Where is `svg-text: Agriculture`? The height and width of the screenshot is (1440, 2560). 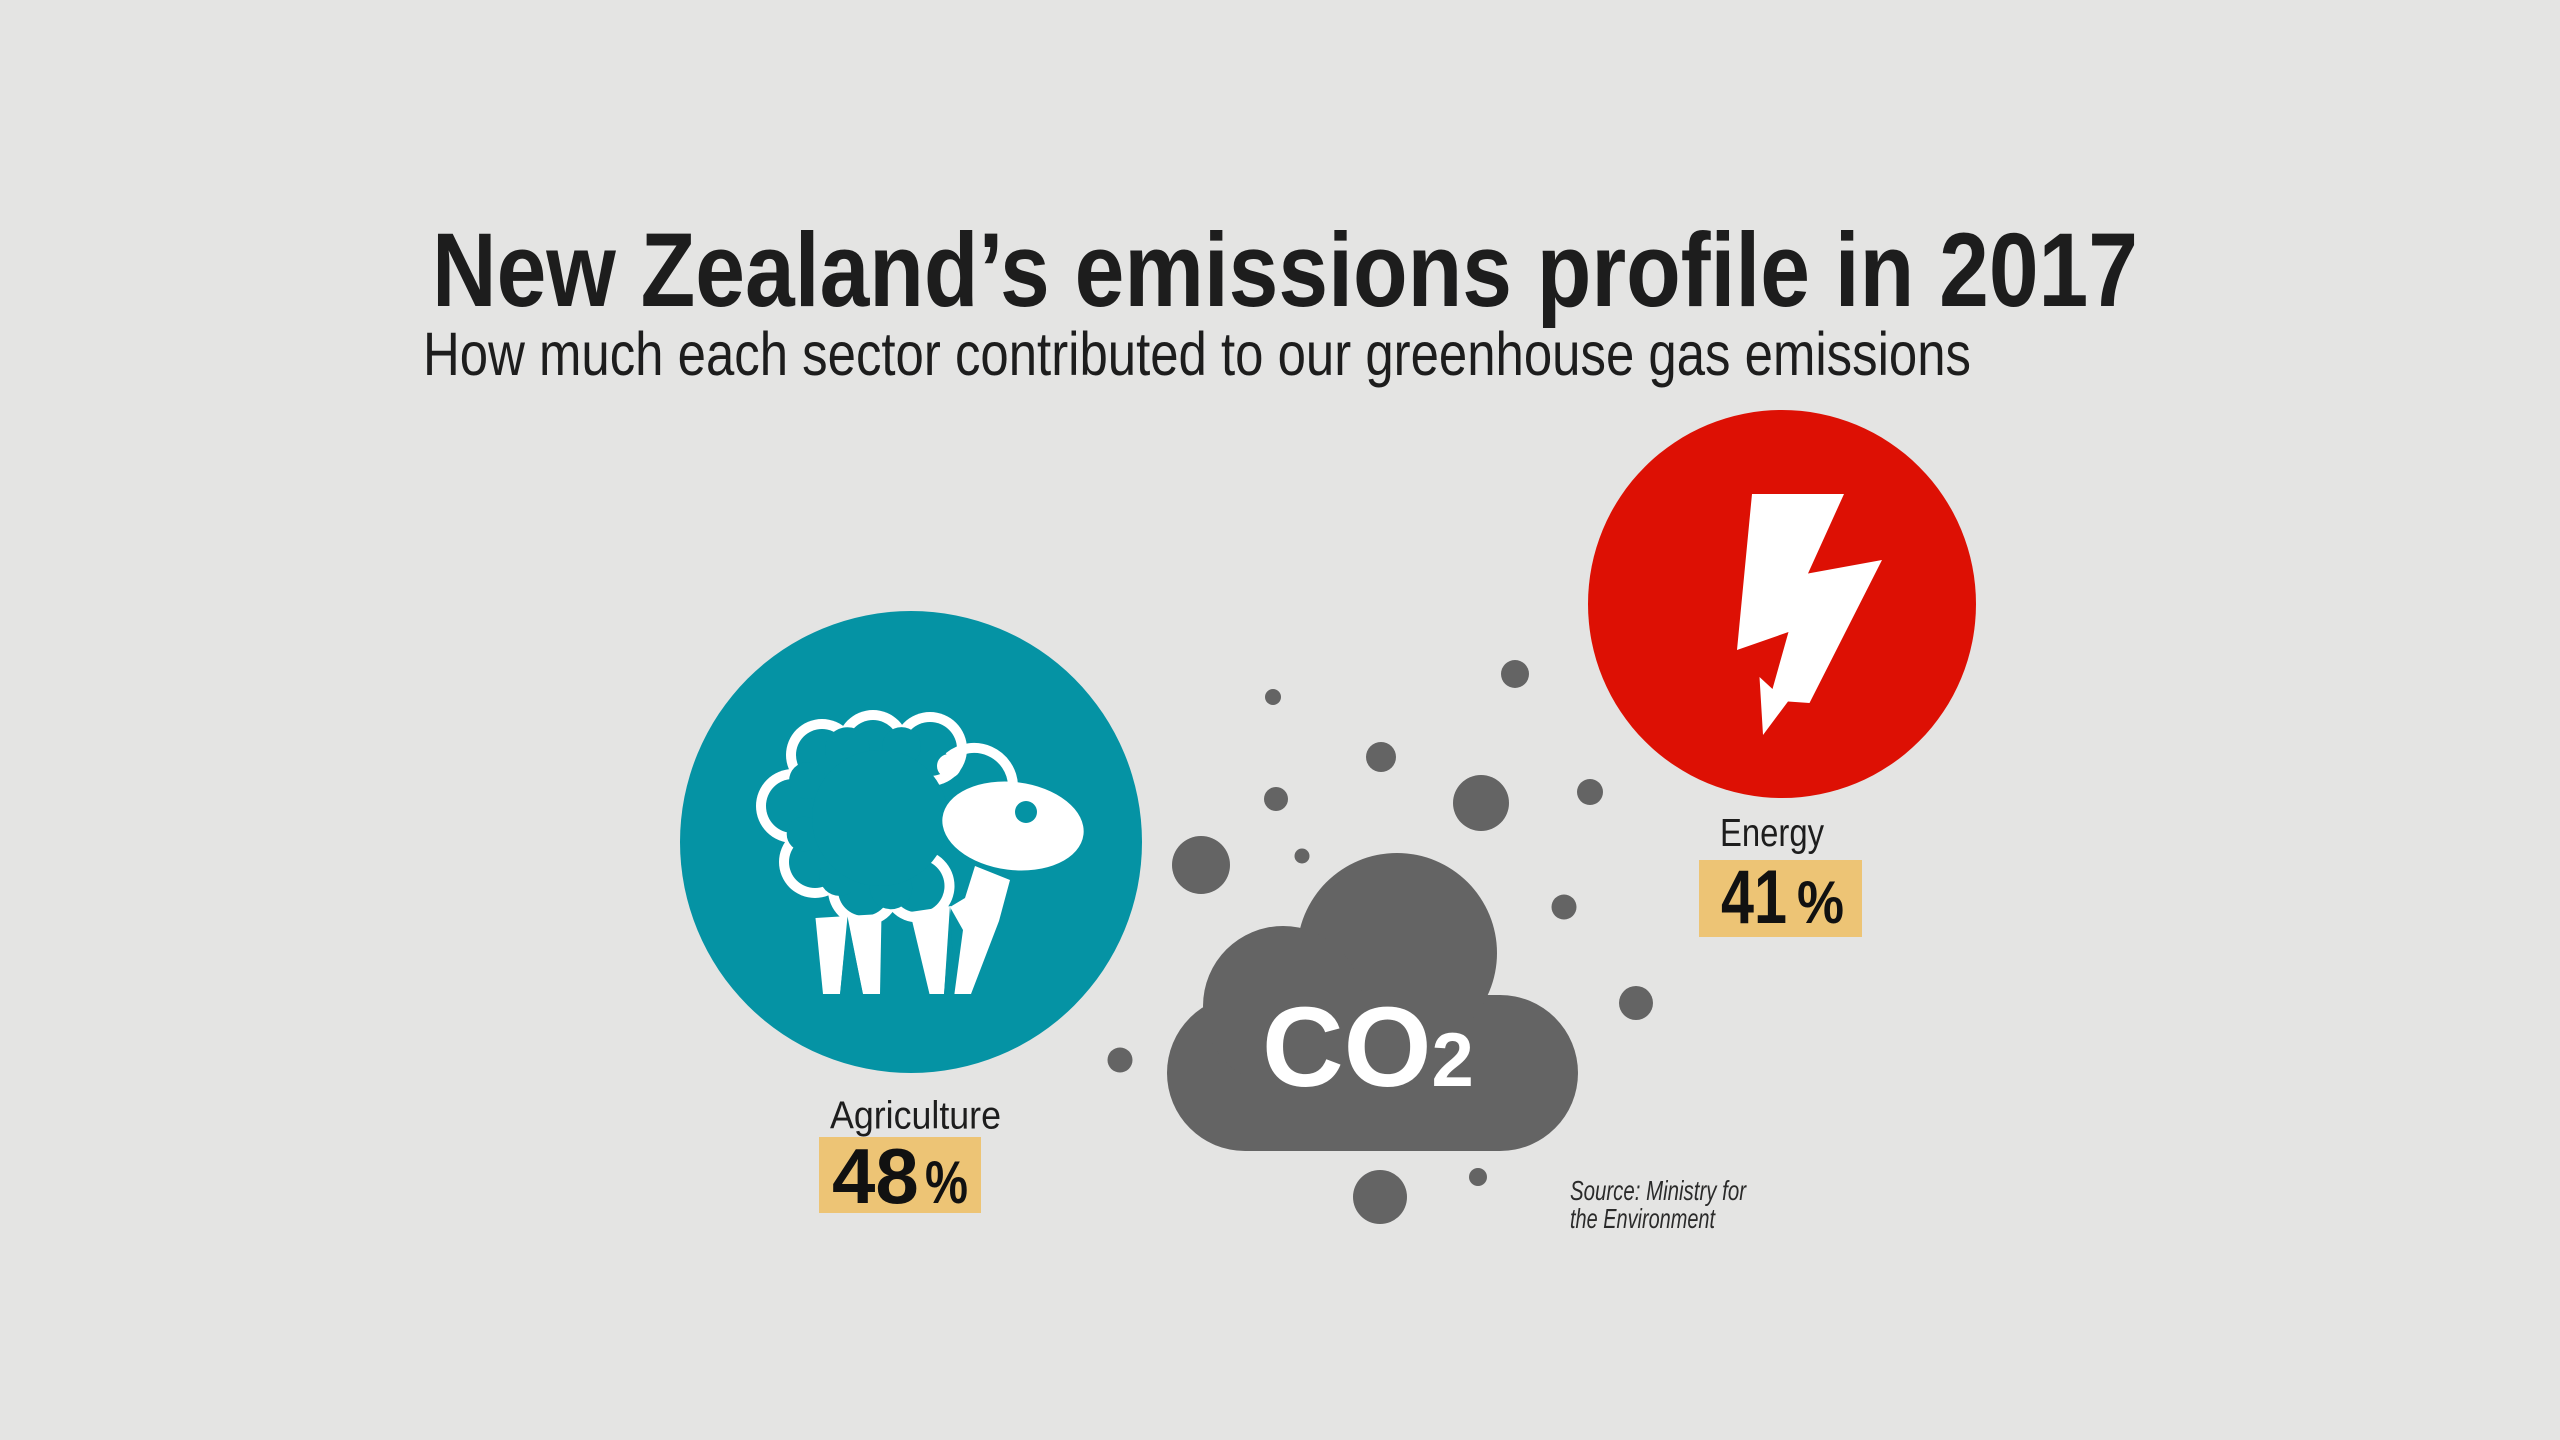
svg-text: Agriculture is located at coordinates (915, 1116).